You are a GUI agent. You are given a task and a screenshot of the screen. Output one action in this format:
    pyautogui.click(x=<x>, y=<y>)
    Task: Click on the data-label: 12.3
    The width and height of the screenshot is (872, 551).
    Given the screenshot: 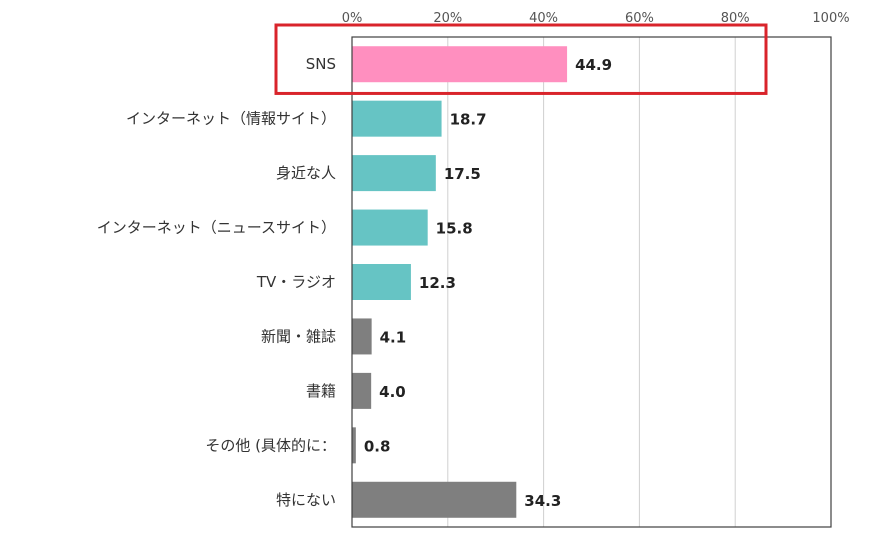 What is the action you would take?
    pyautogui.click(x=437, y=283)
    